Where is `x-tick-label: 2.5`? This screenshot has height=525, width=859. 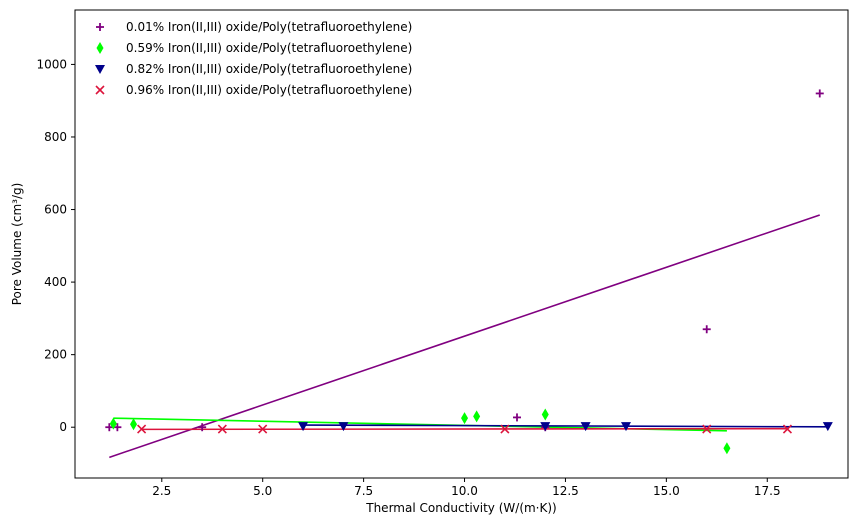
x-tick-label: 2.5 is located at coordinates (161, 491).